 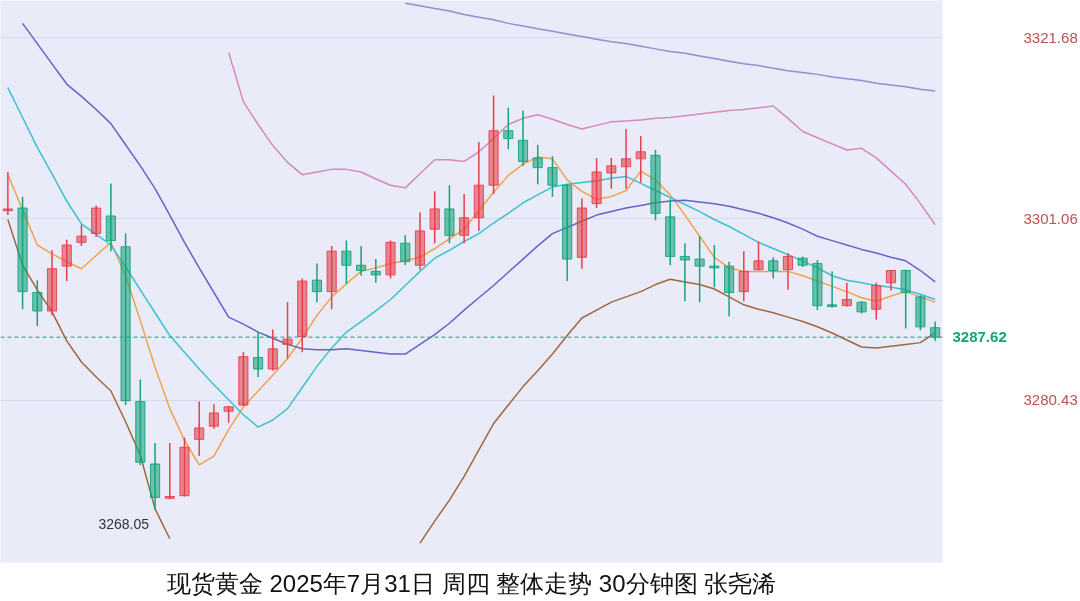 What do you see at coordinates (1050, 37) in the screenshot?
I see `y-tick-label: 3321.68` at bounding box center [1050, 37].